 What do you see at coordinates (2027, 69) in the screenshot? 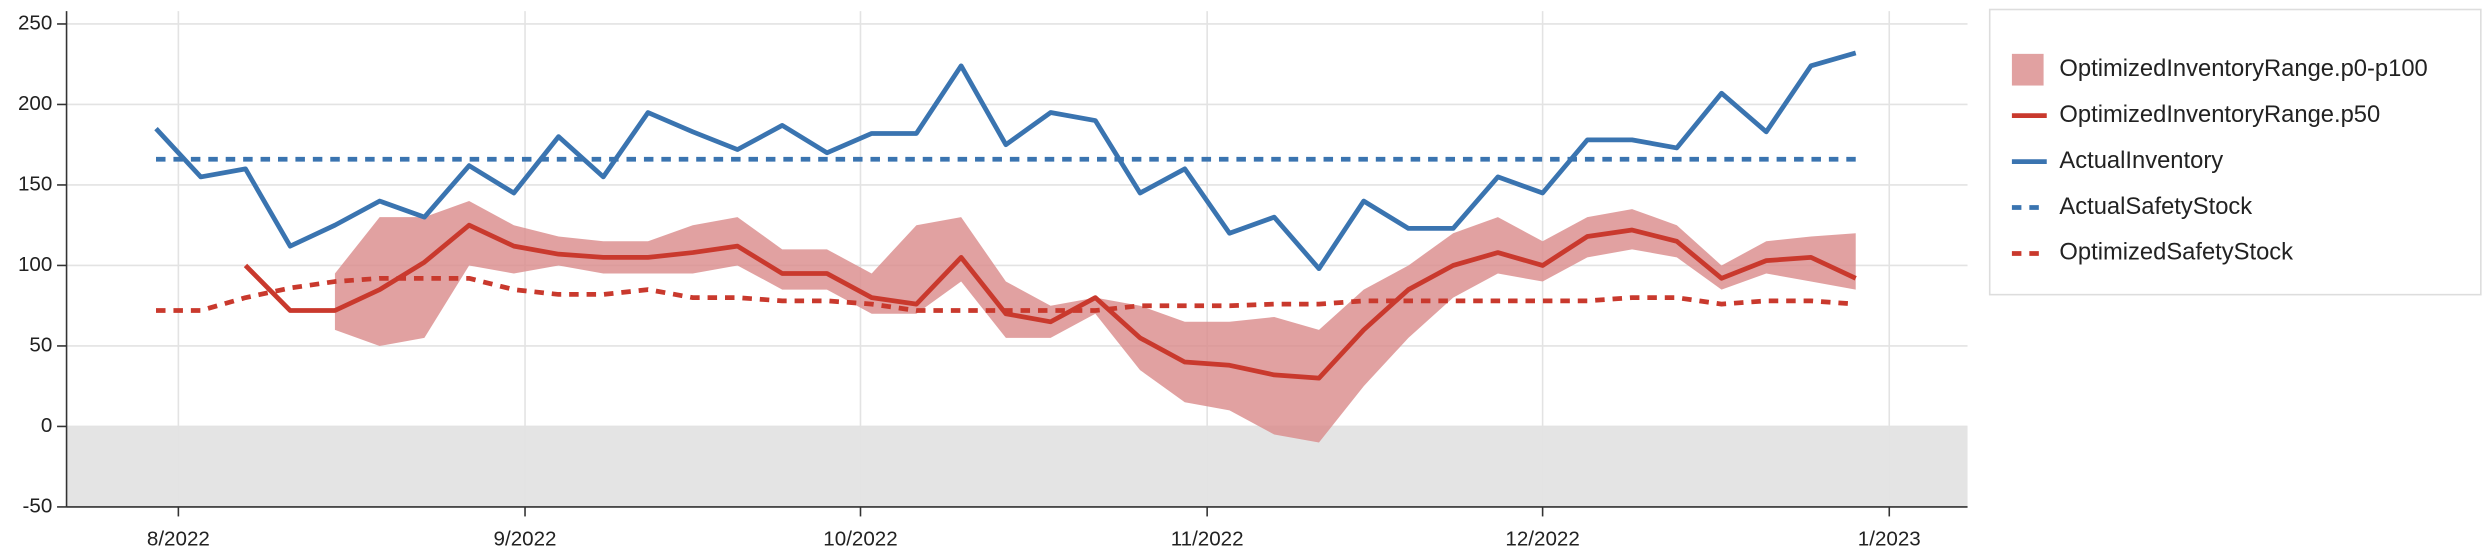
I see `legend-swatch` at bounding box center [2027, 69].